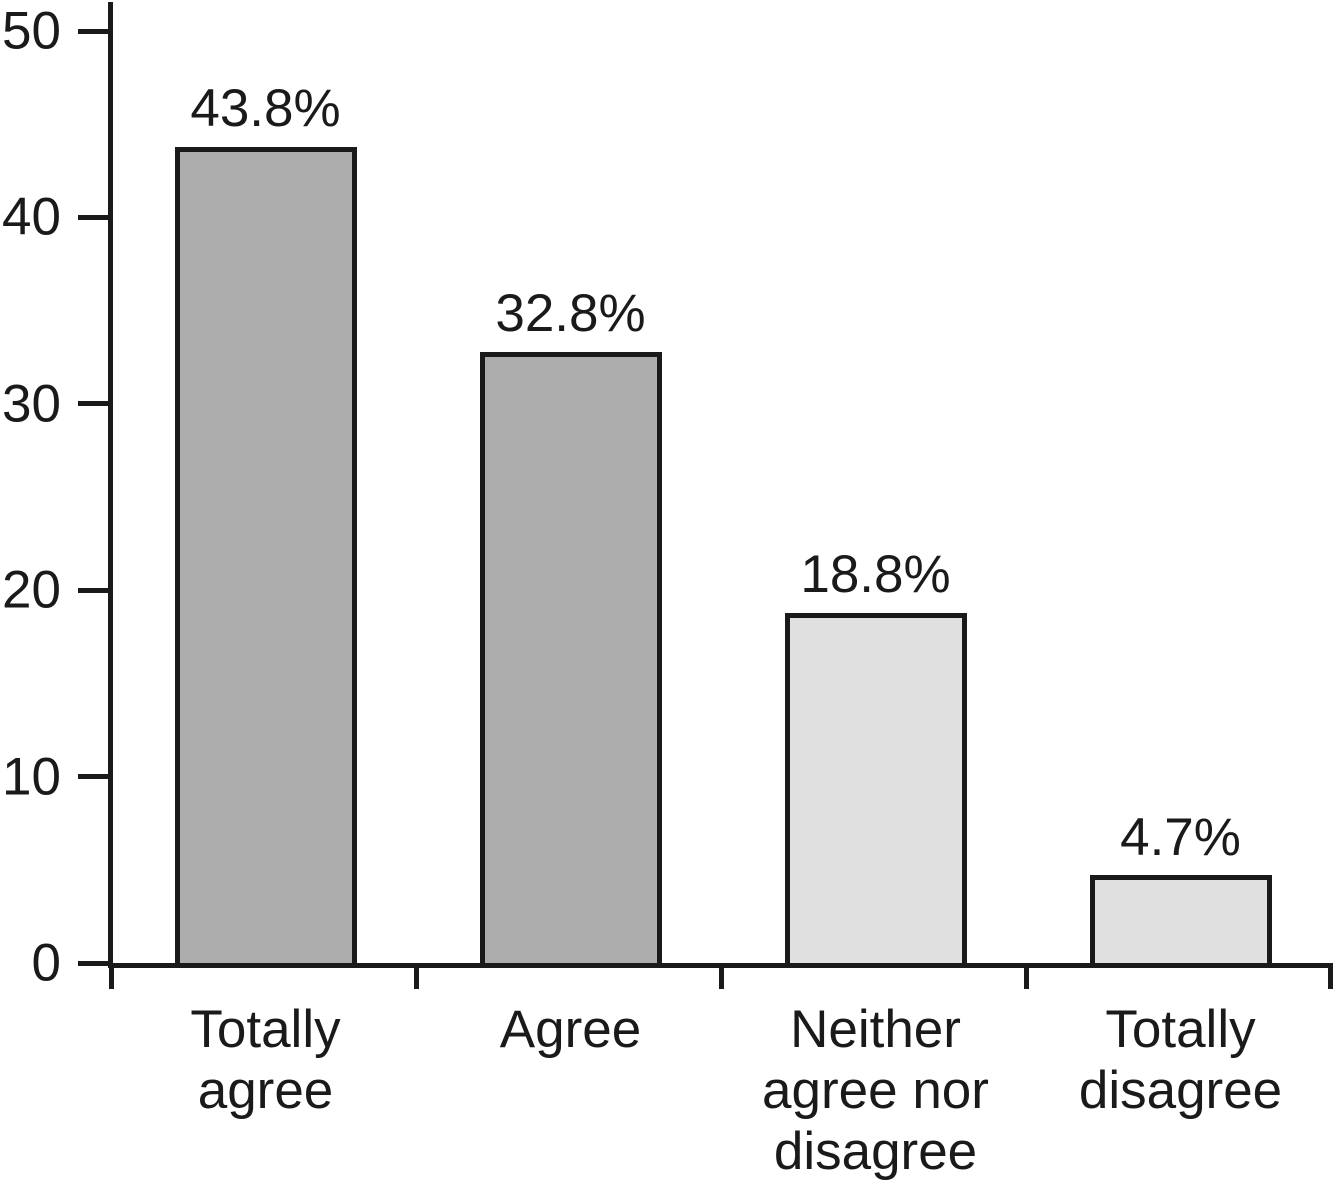 The height and width of the screenshot is (1186, 1333). I want to click on category-label: Totally agree, so click(265, 1060).